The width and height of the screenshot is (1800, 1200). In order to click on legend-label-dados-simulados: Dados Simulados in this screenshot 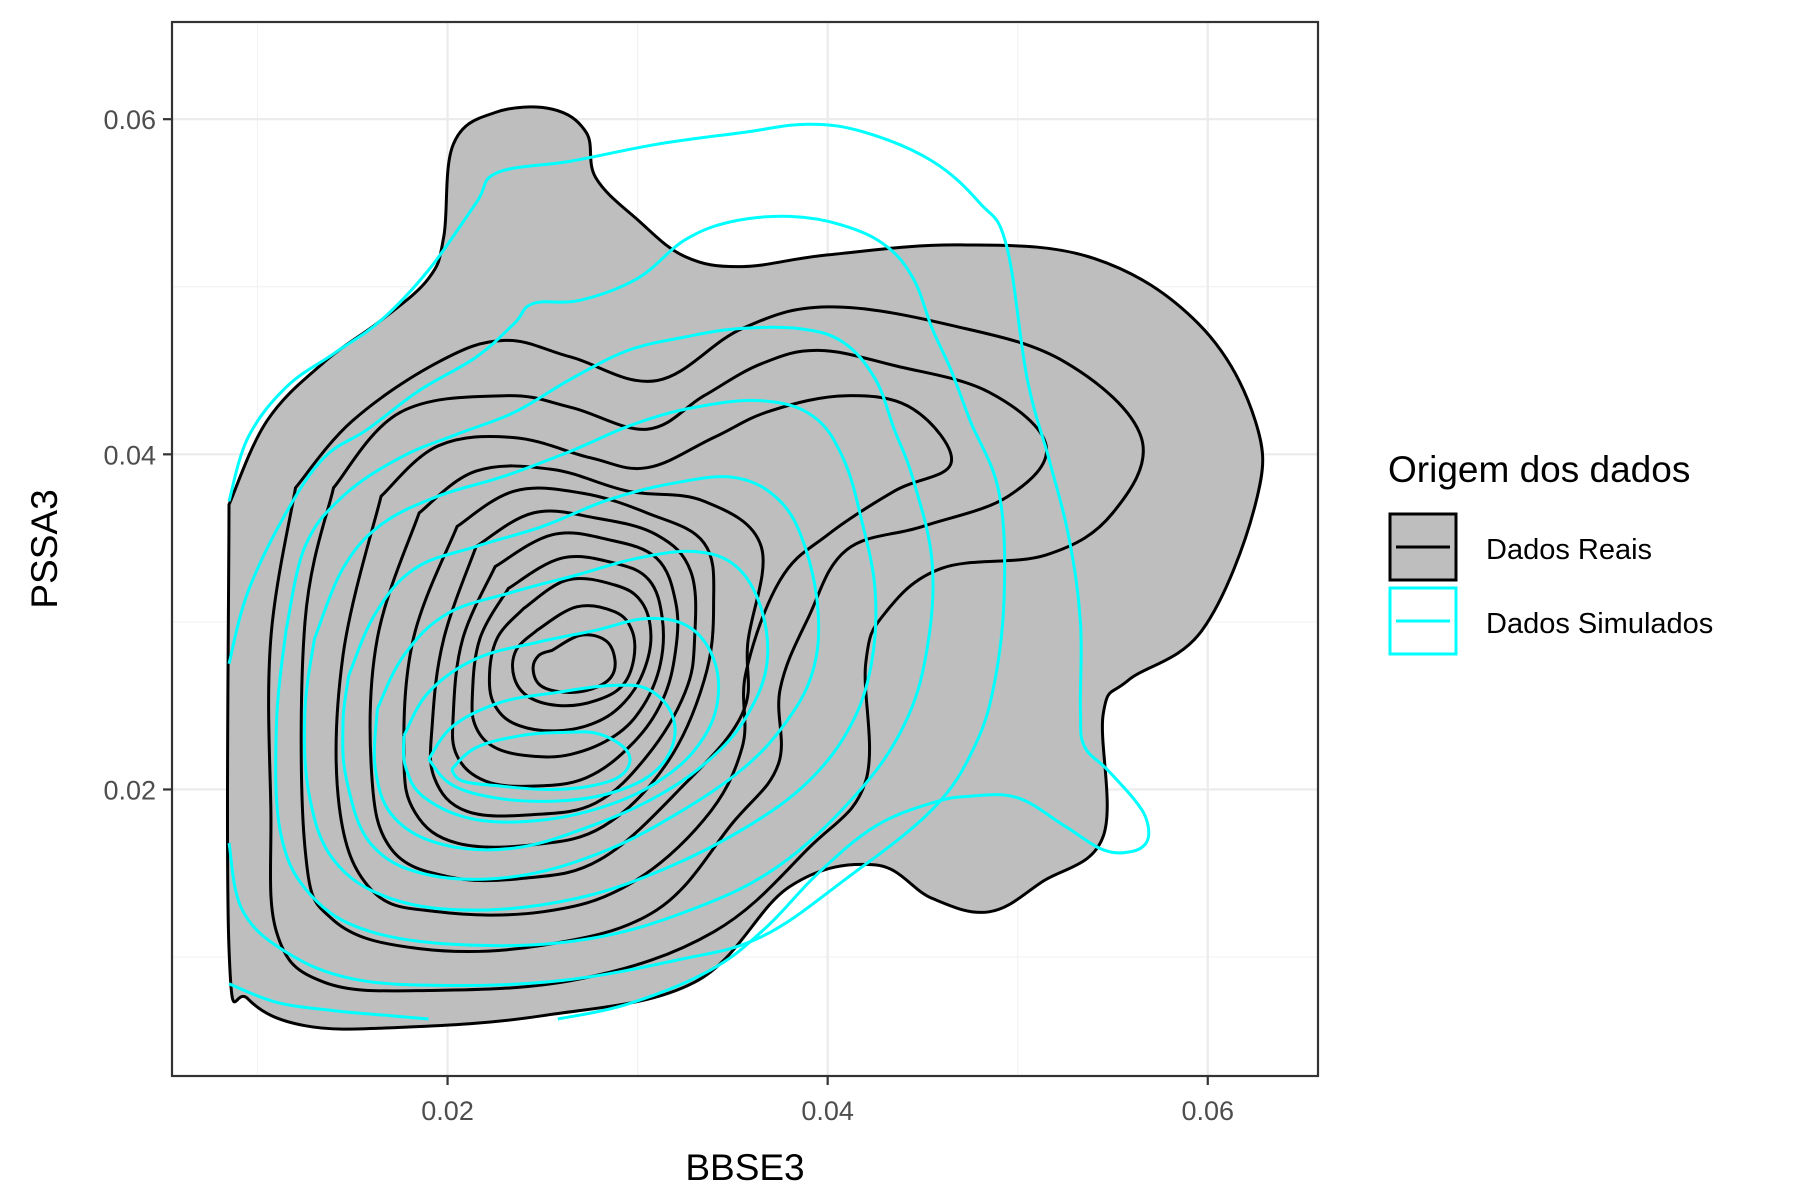, I will do `click(1599, 624)`.